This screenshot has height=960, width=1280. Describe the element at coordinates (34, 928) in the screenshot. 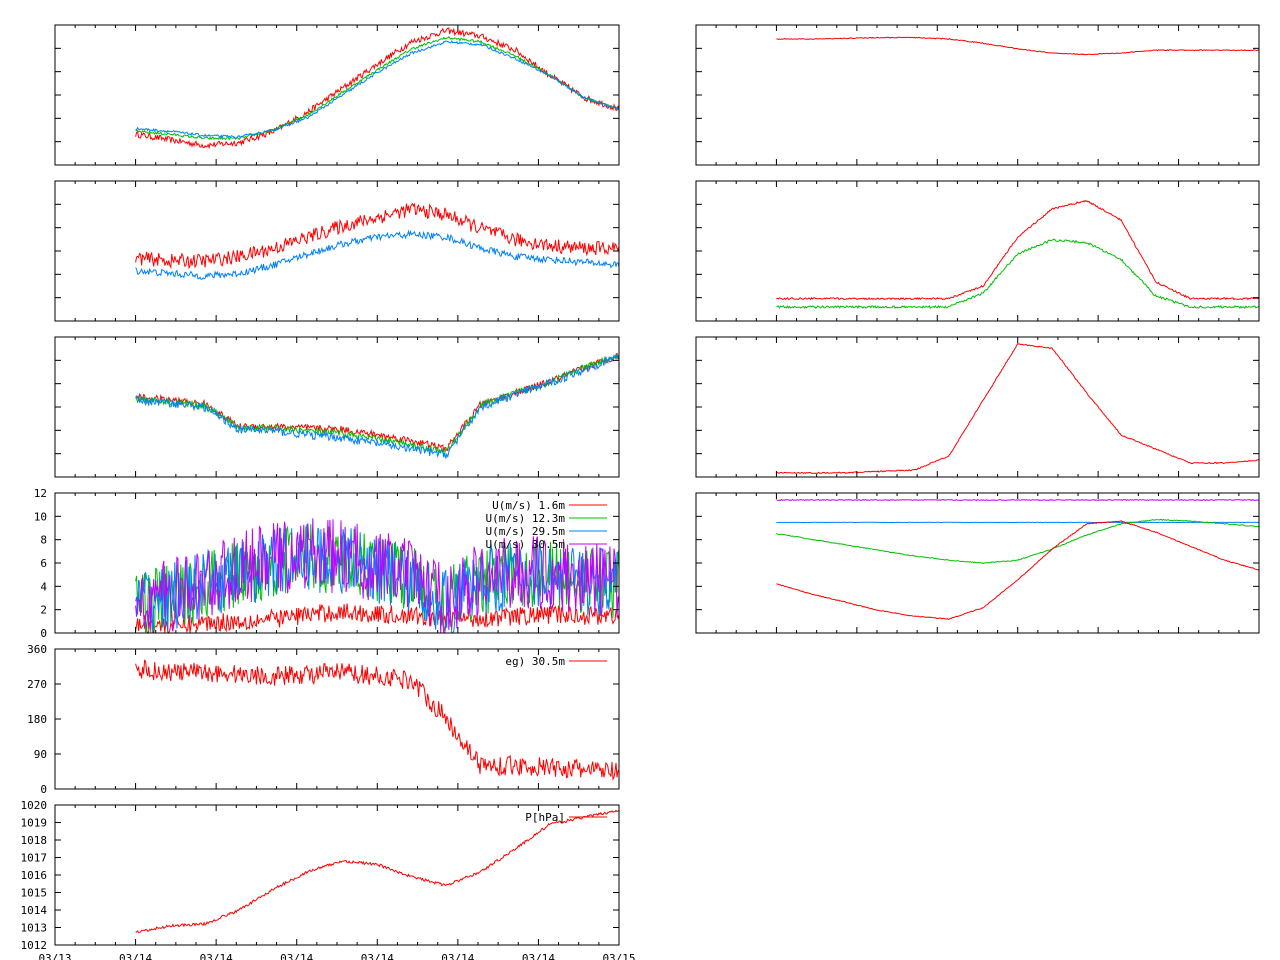

I see `y-tick-label: 1013` at that location.